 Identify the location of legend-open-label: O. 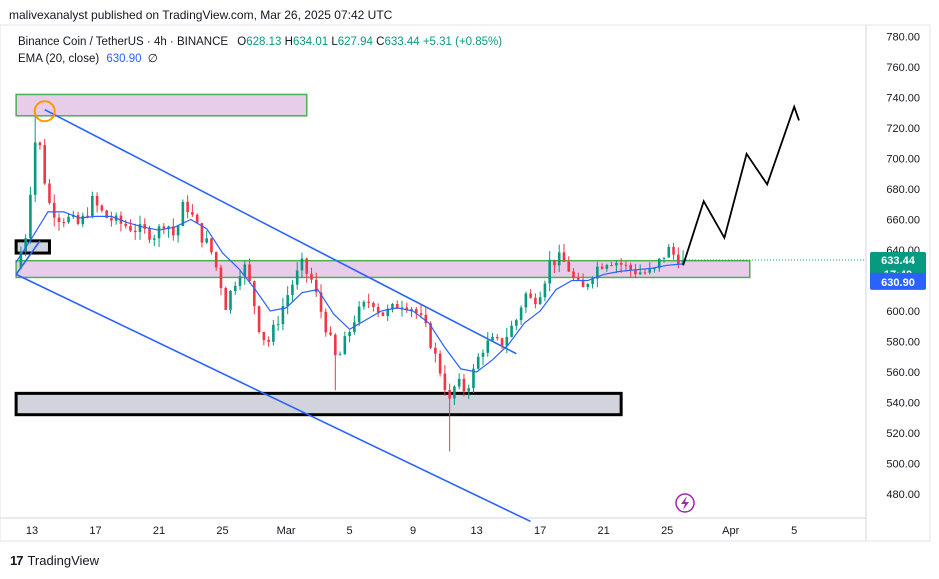
(242, 42).